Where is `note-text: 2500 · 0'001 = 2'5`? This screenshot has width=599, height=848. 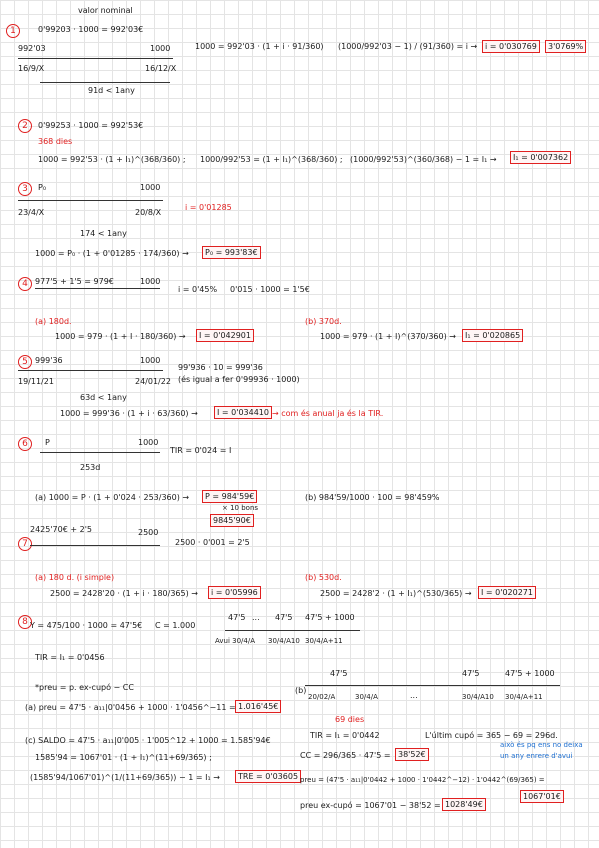
note-text: 2500 · 0'001 = 2'5 is located at coordinates (212, 542).